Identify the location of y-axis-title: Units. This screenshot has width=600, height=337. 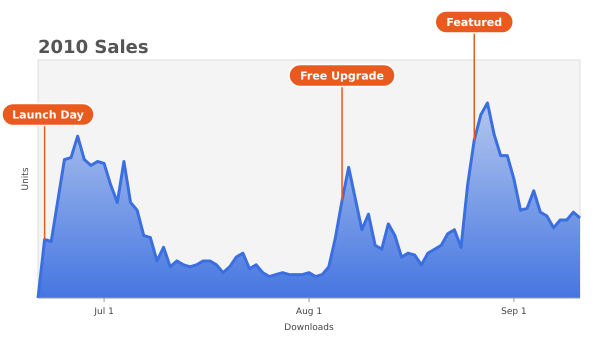
(26, 179).